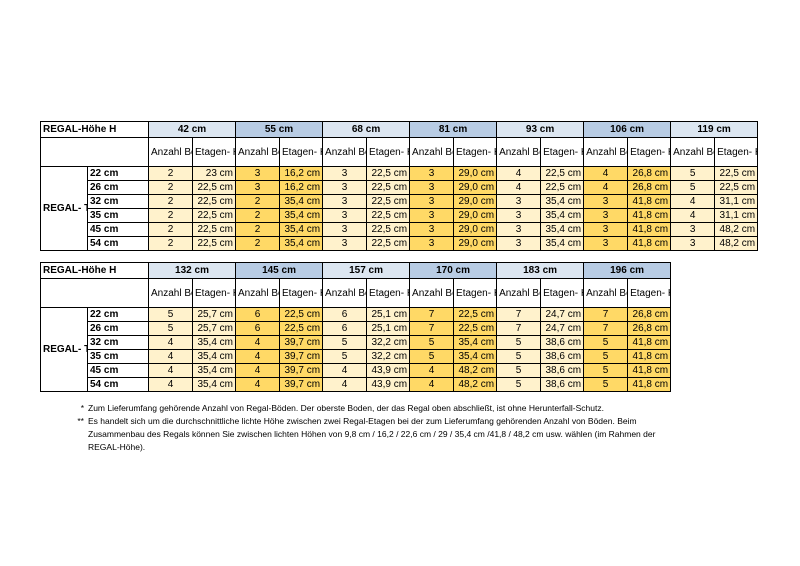 This screenshot has width=800, height=566. Describe the element at coordinates (714, 129) in the screenshot. I see `height-header: 119 cm` at that location.